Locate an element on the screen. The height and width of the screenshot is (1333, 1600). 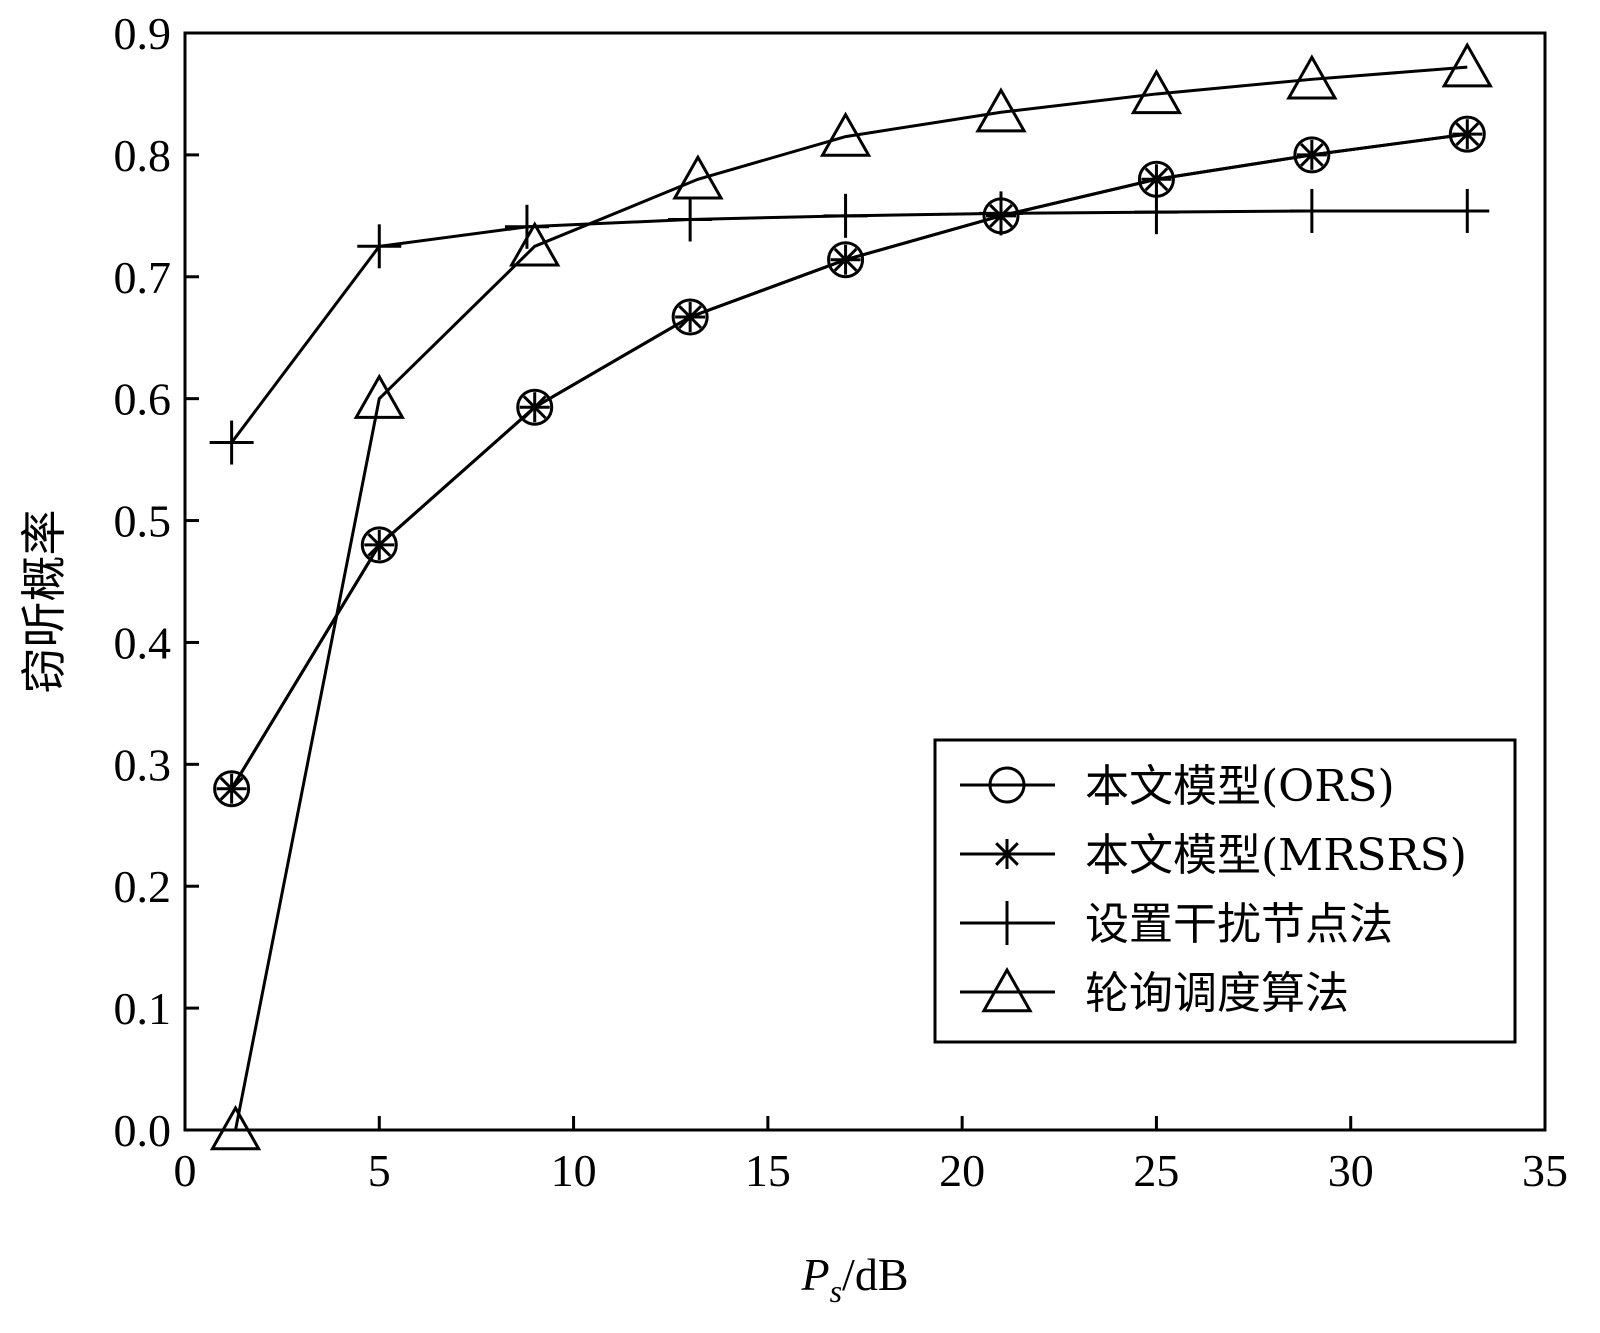
x-axis-title-unit: /dB is located at coordinates (875, 1274).